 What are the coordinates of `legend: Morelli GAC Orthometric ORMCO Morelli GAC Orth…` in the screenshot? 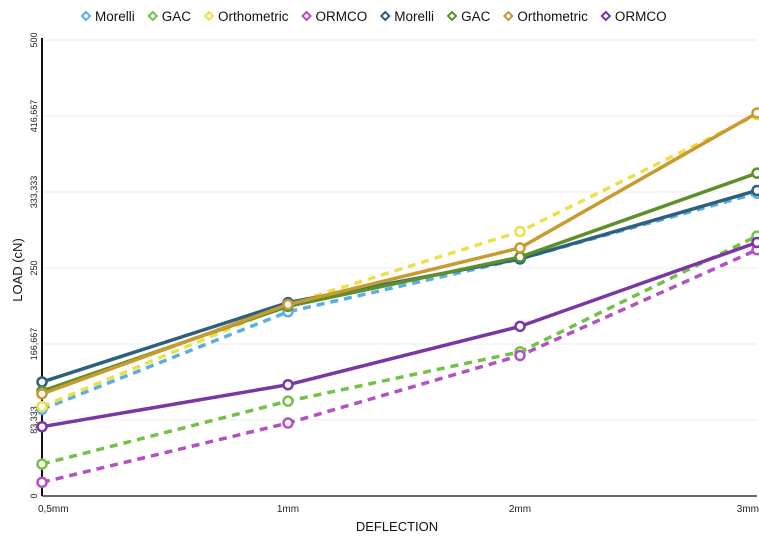 It's located at (373, 16).